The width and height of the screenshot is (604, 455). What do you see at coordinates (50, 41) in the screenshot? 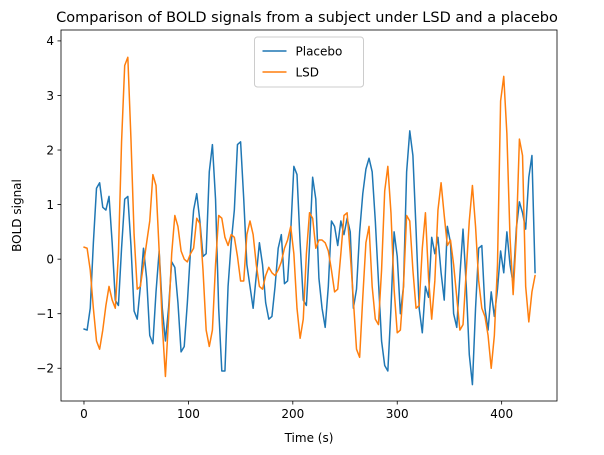
I see `y-tick-label: 4` at bounding box center [50, 41].